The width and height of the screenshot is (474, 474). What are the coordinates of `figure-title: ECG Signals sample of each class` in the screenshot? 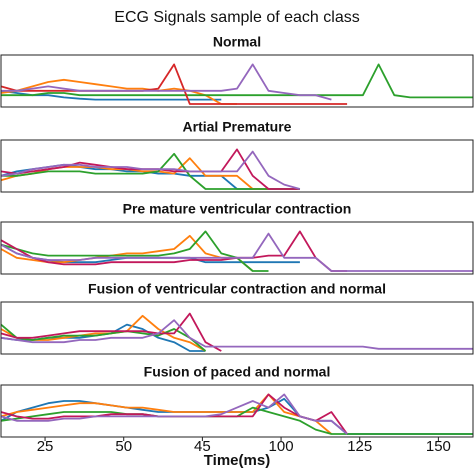 It's located at (236, 17).